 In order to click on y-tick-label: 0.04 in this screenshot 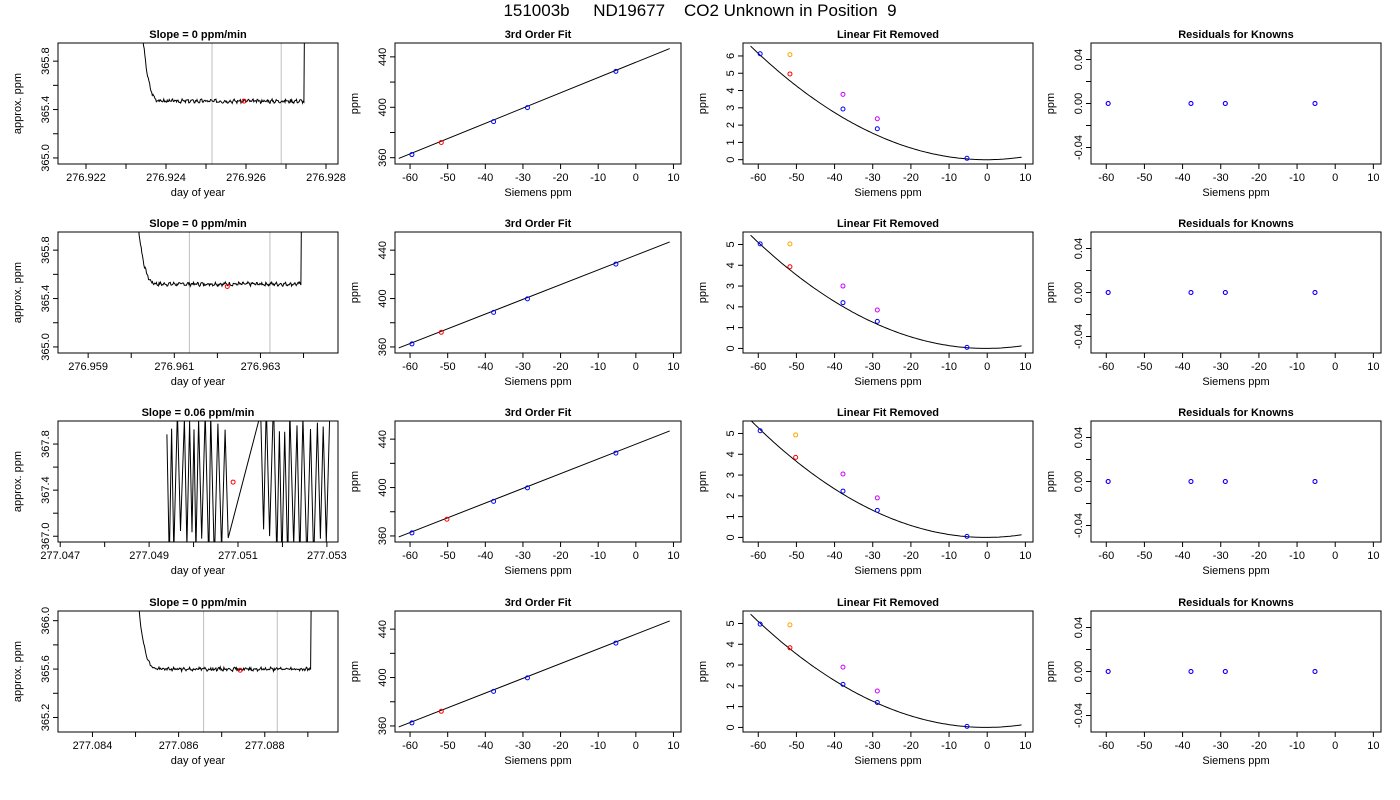, I will do `click(1079, 59)`.